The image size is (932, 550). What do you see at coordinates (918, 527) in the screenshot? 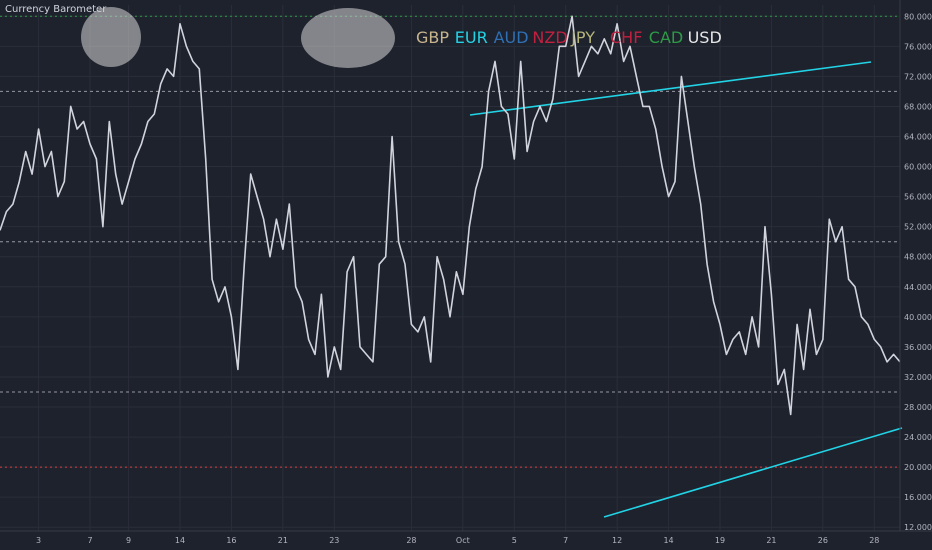
I see `y-tick-label: 12.00000` at bounding box center [918, 527].